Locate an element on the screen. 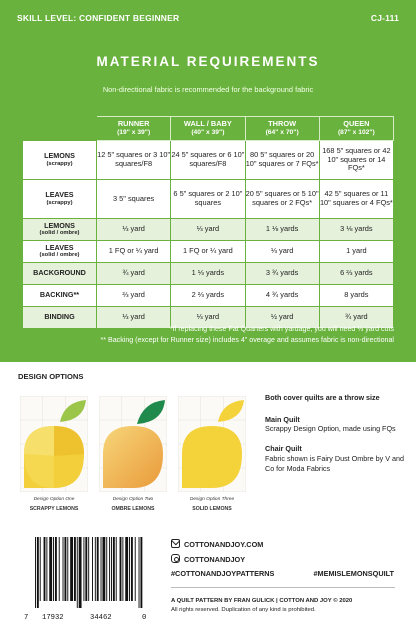  design-name-scrappy: SCRAPPY LEMONS is located at coordinates (54, 509).